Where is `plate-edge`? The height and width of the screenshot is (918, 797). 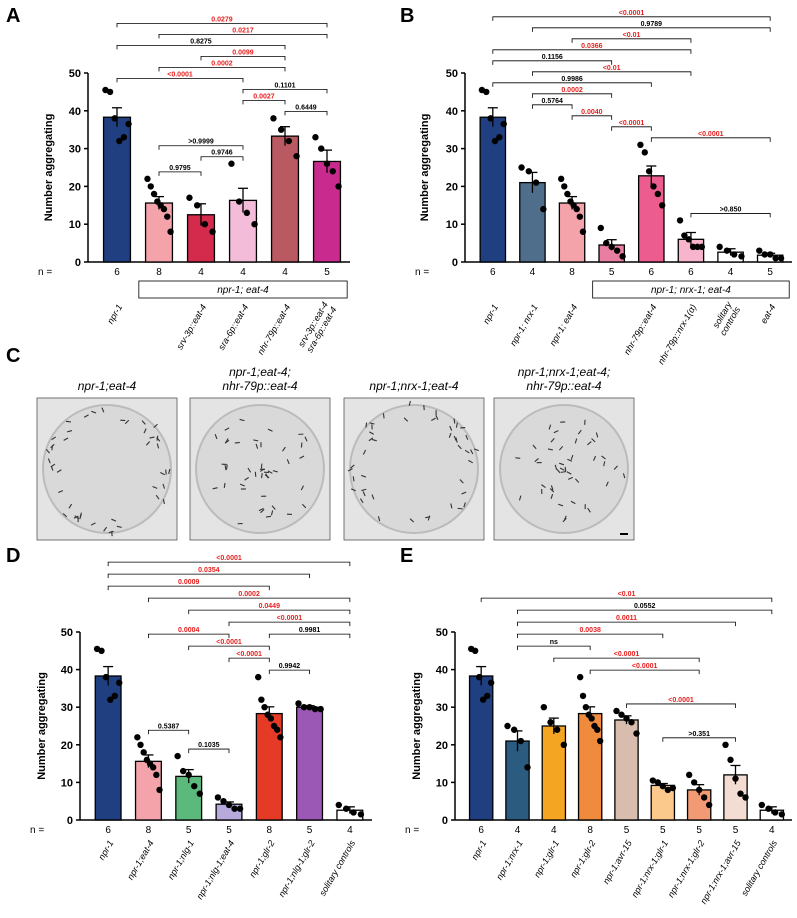 plate-edge is located at coordinates (564, 469).